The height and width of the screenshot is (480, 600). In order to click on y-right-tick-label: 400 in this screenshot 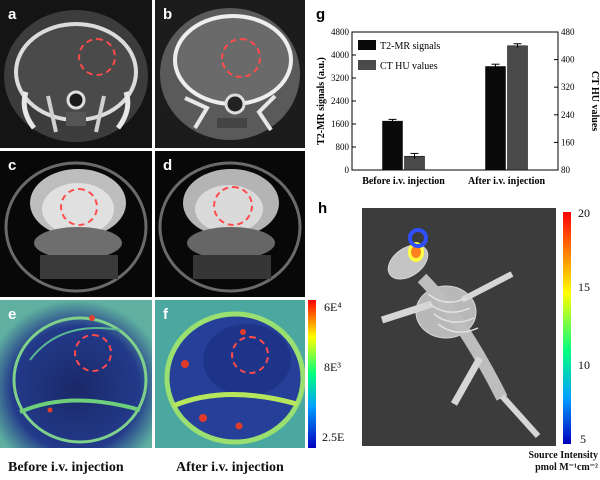, I will do `click(568, 60)`.